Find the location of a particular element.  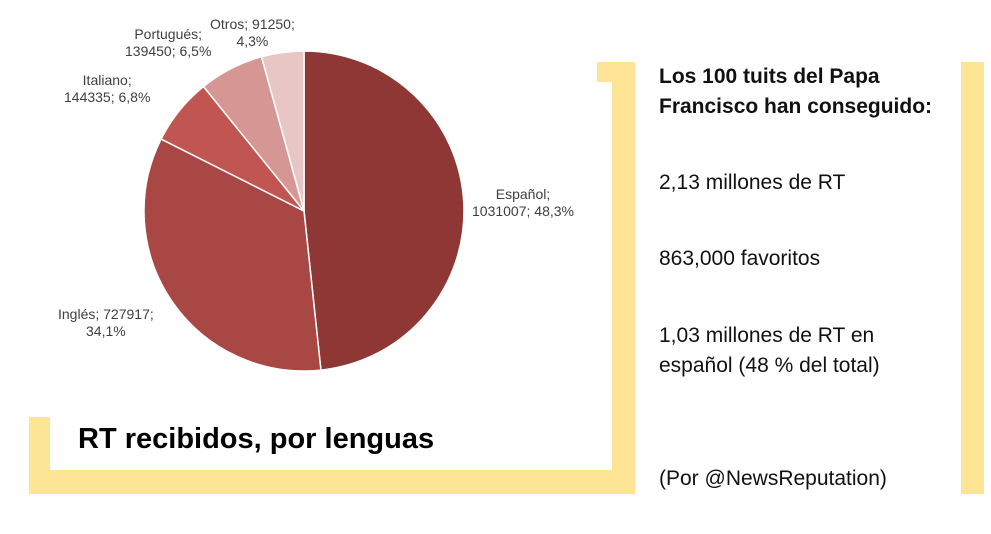

pie-slice-ingles is located at coordinates (232, 255).